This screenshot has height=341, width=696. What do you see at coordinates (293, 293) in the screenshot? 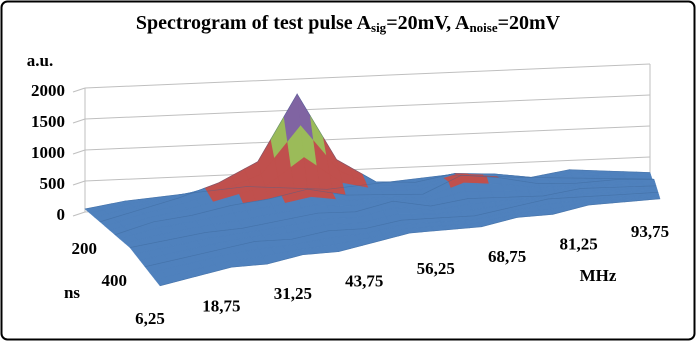
I see `x-tick-label: 31,25` at bounding box center [293, 293].